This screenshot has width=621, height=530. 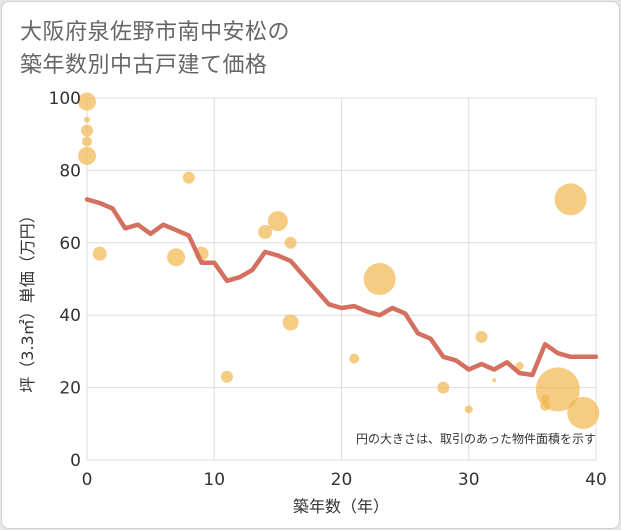 I want to click on y-tick-label: 60, so click(x=70, y=244).